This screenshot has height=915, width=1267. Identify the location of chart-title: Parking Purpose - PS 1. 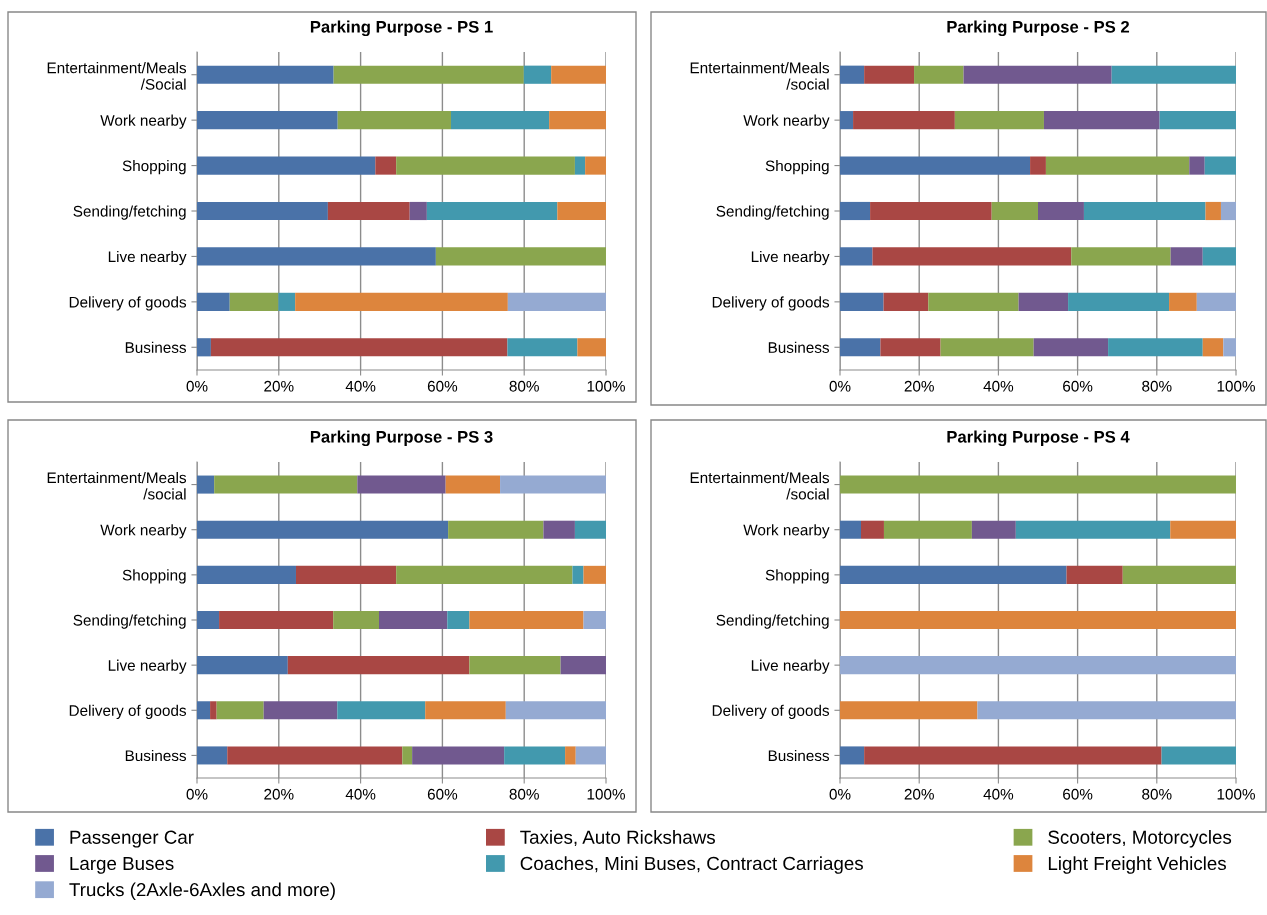
(401, 28).